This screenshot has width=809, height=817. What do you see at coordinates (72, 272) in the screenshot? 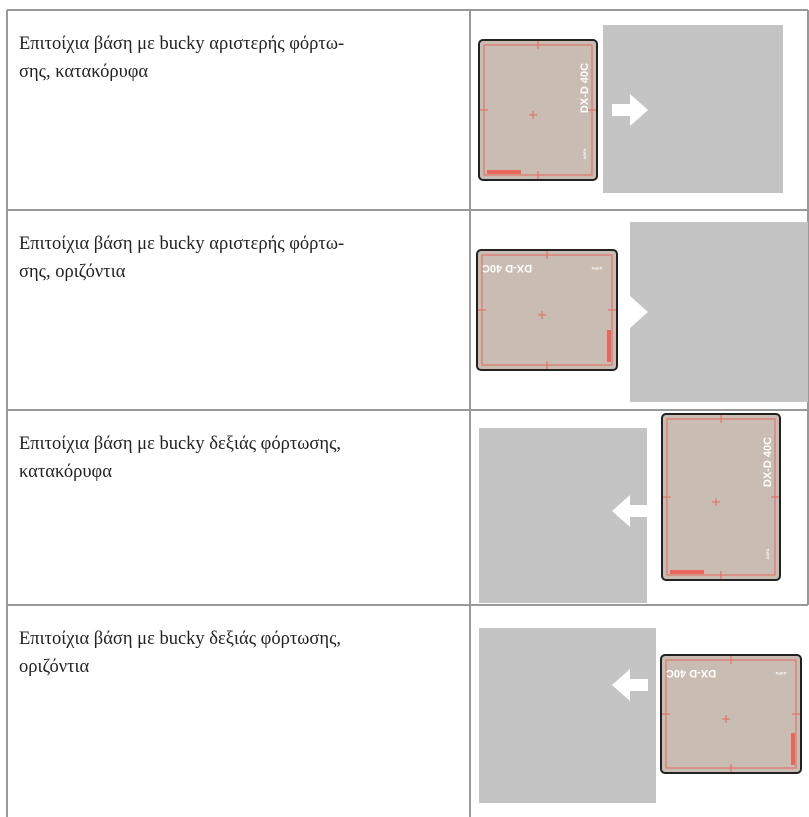
I see `row-label: σης, οριζόντια` at bounding box center [72, 272].